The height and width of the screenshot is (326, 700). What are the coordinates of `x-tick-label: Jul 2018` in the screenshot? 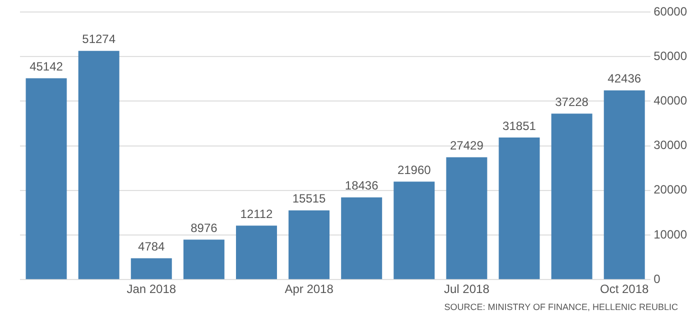 It's located at (467, 289).